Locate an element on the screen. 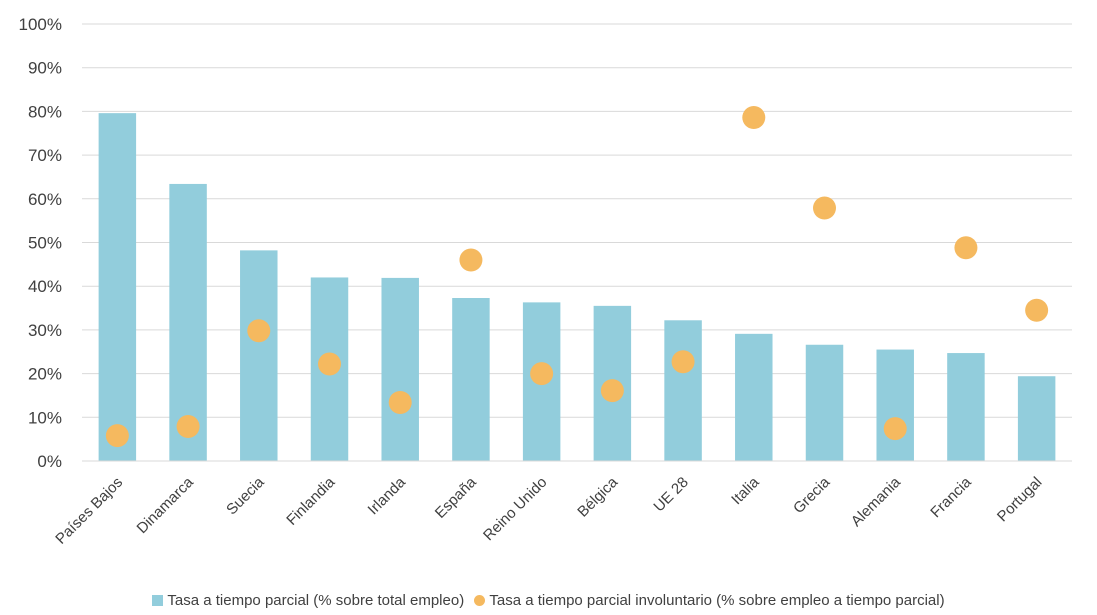 Image resolution: width=1097 pixels, height=615 pixels. y-tick-label: 60% is located at coordinates (45, 199).